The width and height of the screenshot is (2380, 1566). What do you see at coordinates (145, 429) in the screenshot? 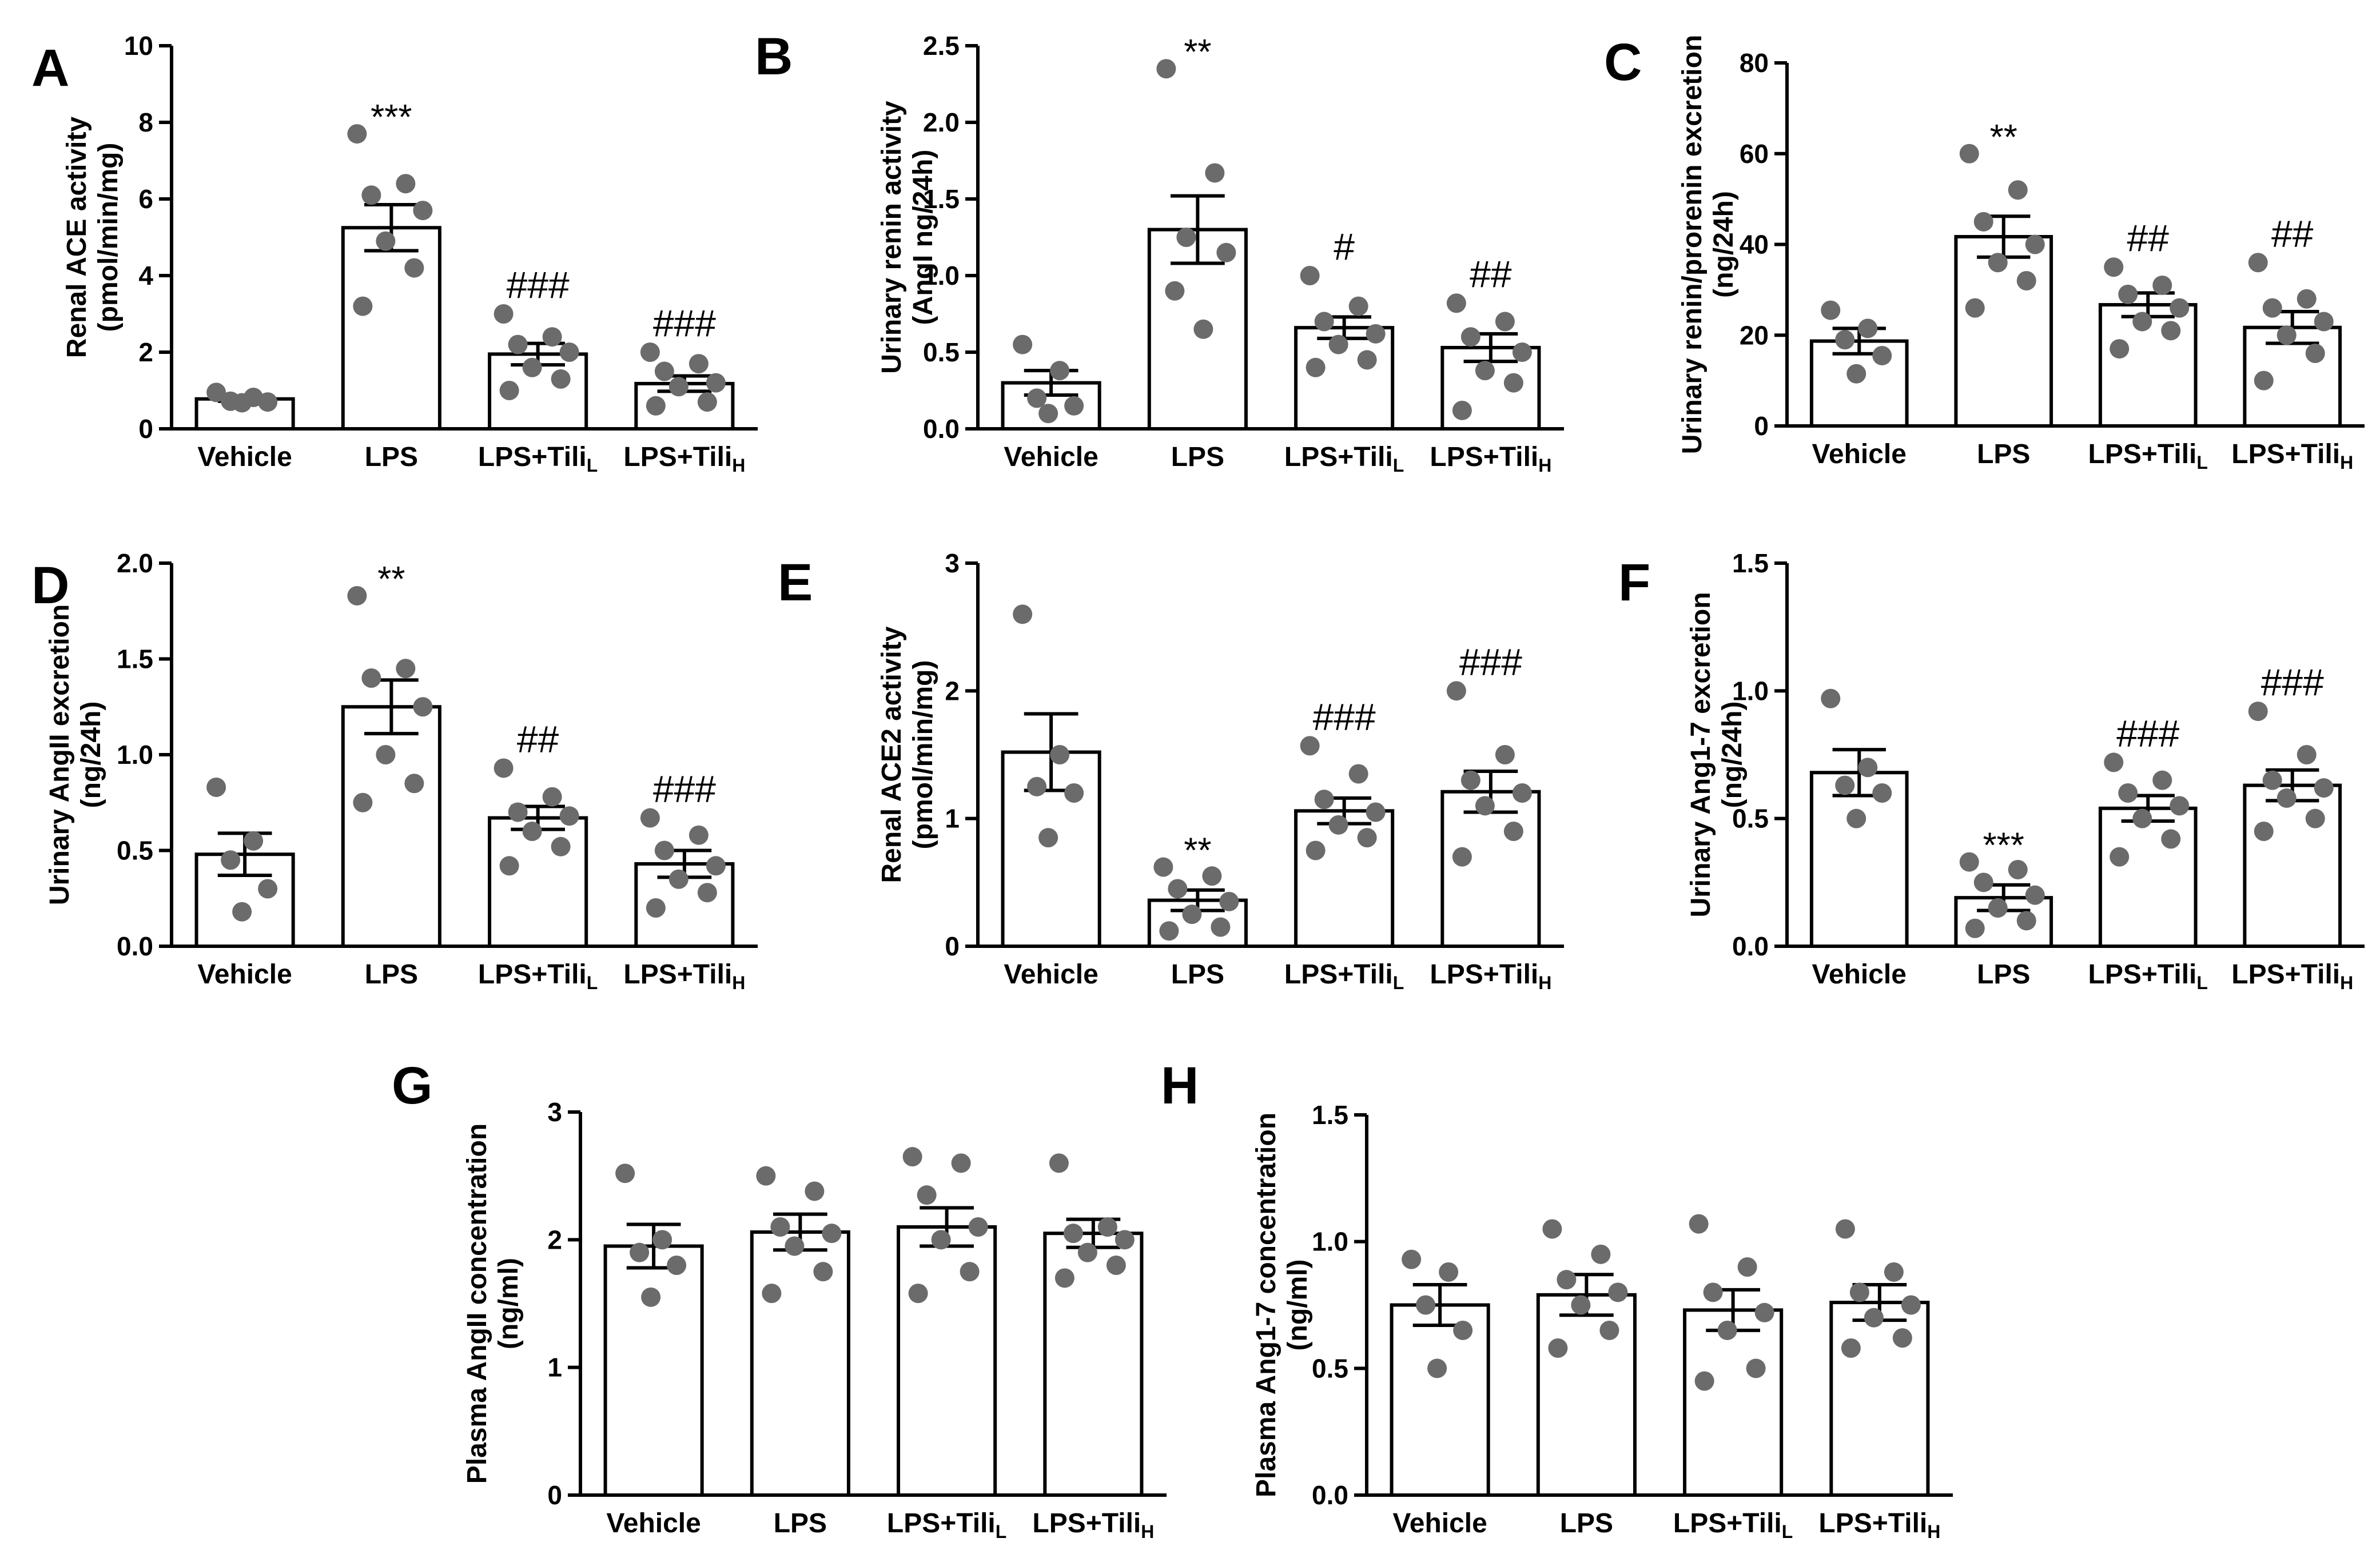
I see `y-tick-label: 0` at bounding box center [145, 429].